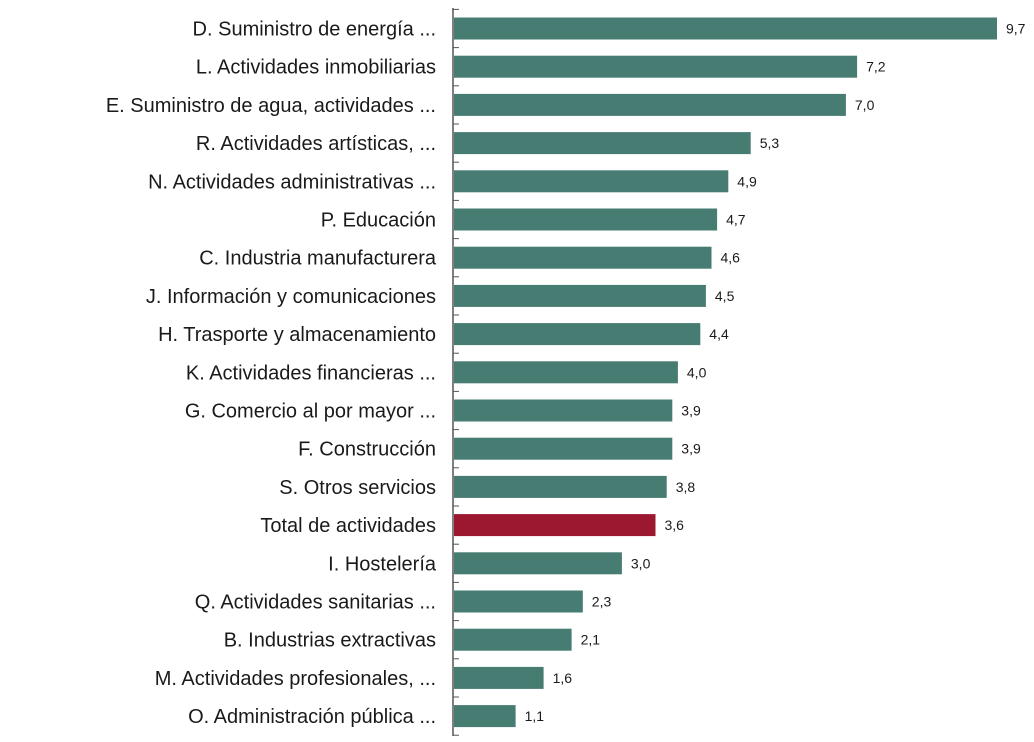  What do you see at coordinates (675, 525) in the screenshot?
I see `data-label: 3,6` at bounding box center [675, 525].